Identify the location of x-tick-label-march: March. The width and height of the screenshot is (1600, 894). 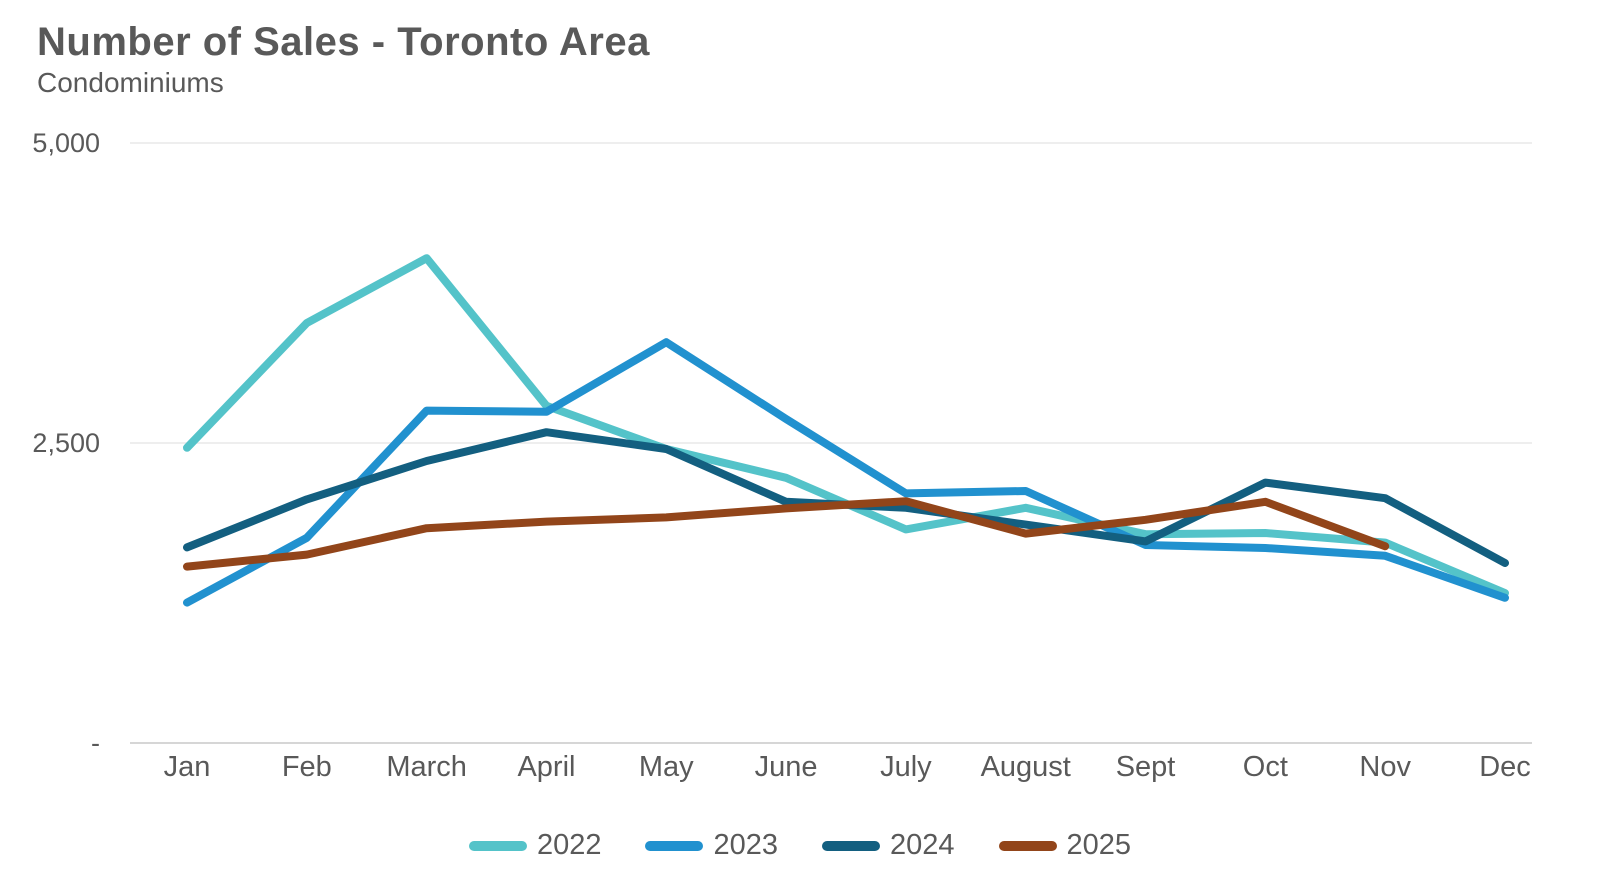
(426, 767).